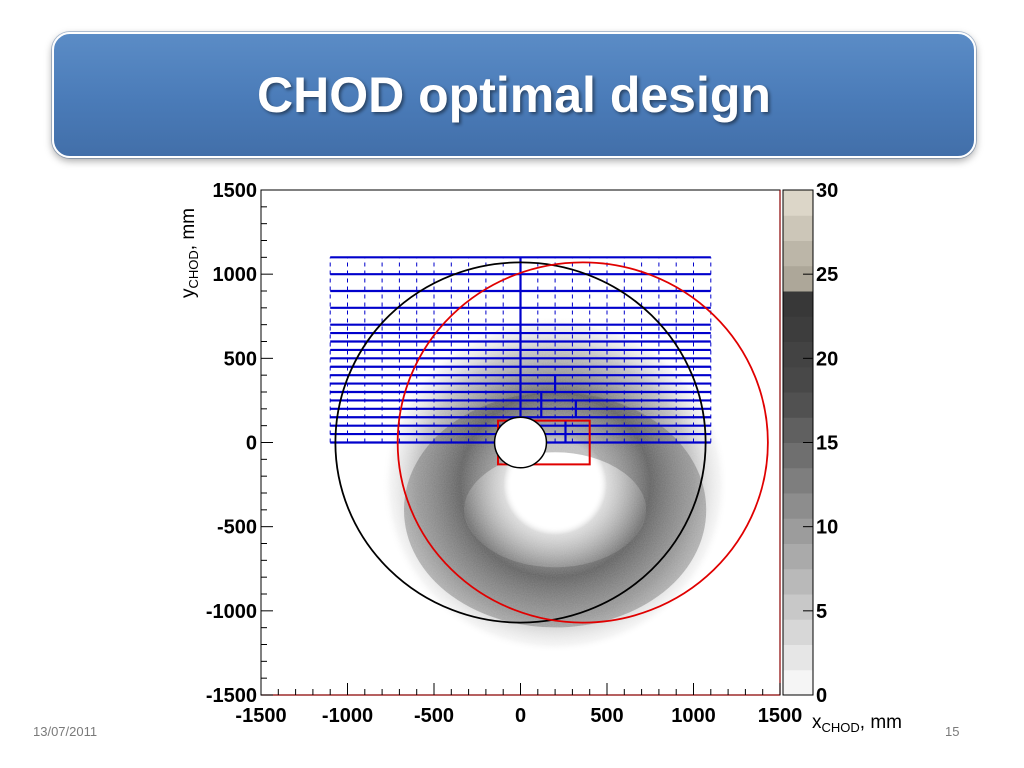 Image resolution: width=1024 pixels, height=768 pixels. What do you see at coordinates (189, 253) in the screenshot?
I see `y-axis-title: yCHOD, mm` at bounding box center [189, 253].